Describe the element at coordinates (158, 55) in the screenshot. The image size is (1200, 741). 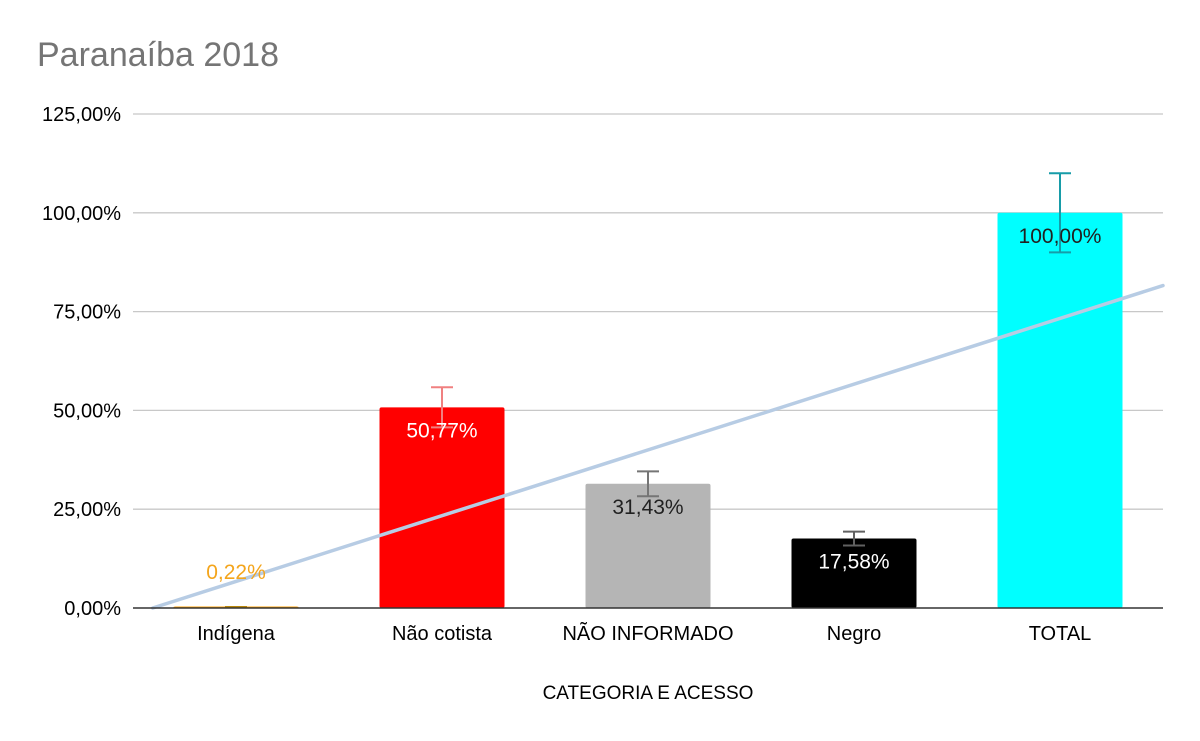
I see `chart-title: Paranaíba 2018` at that location.